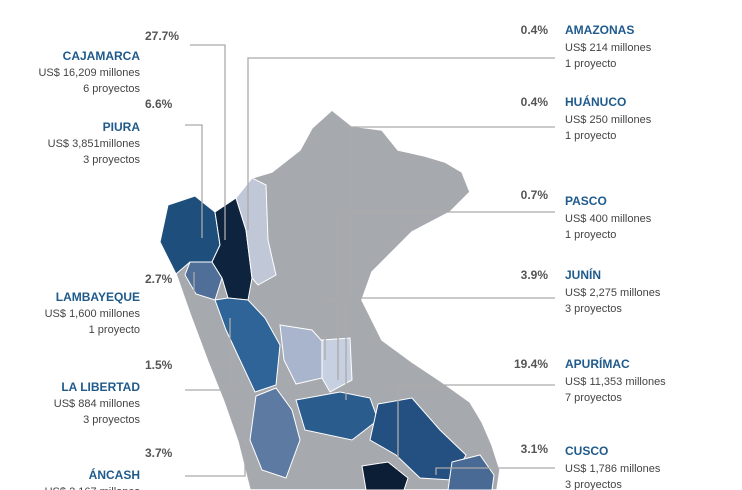  Describe the element at coordinates (93, 314) in the screenshot. I see `region-amount: US$ 1,600 millones` at that location.